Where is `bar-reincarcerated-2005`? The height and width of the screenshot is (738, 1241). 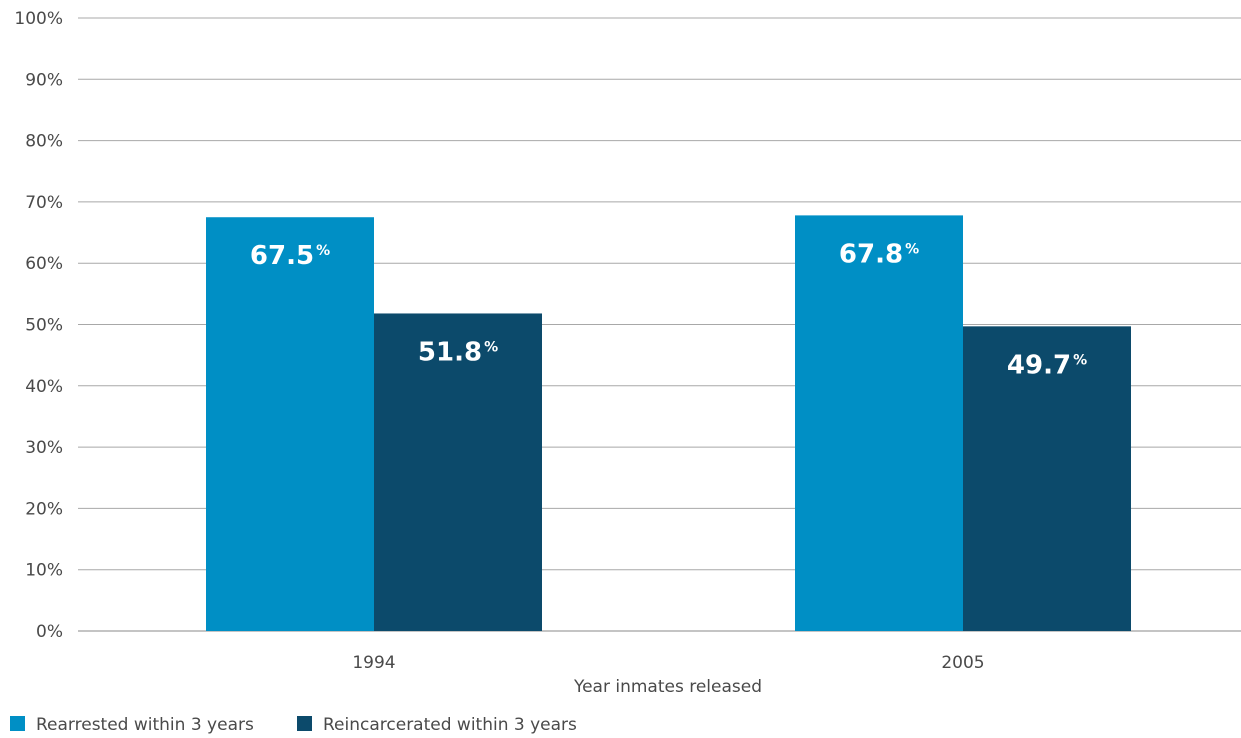 bar-reincarcerated-2005 is located at coordinates (1047, 478).